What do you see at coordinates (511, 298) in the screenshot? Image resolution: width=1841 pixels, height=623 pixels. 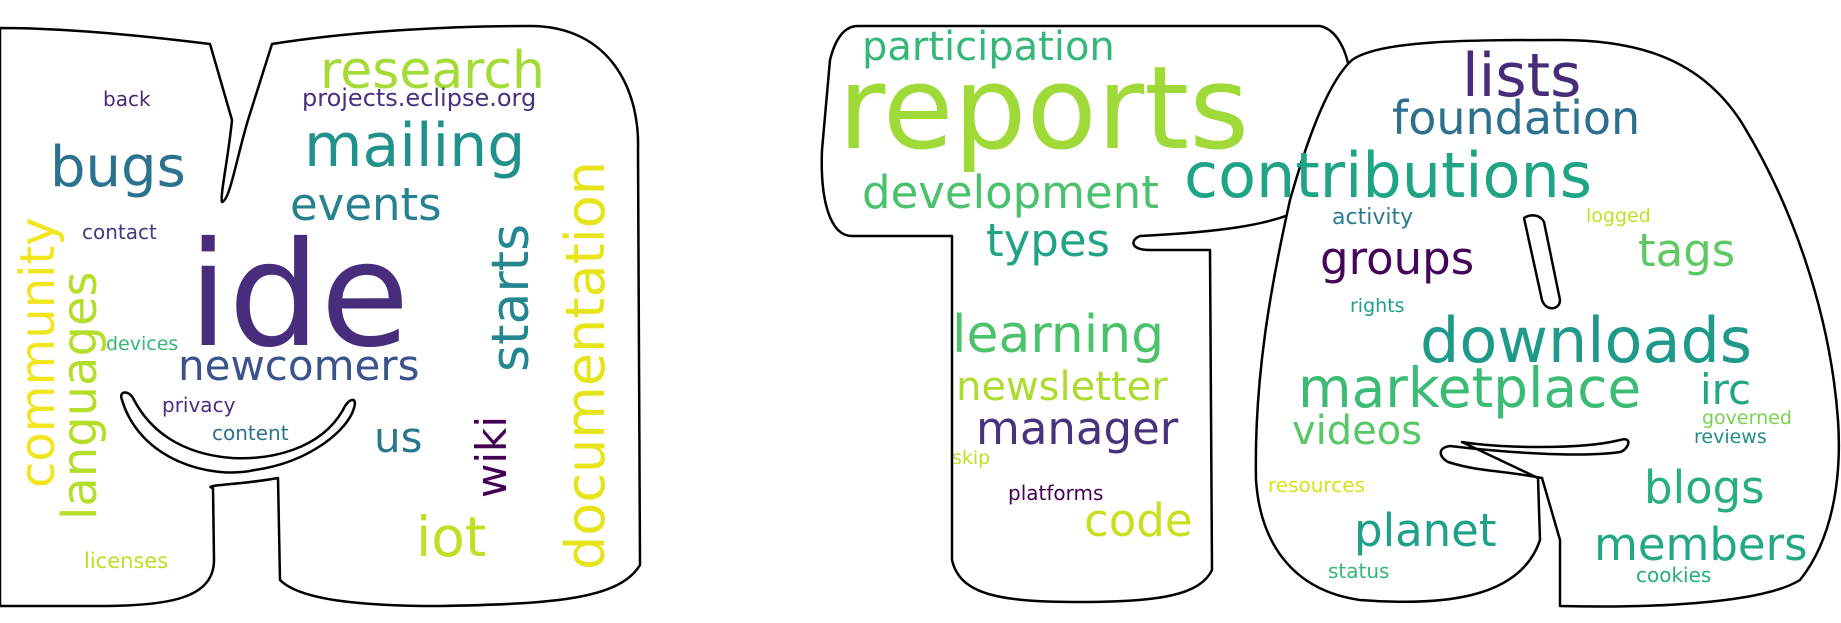 I see `word-starts: starts` at bounding box center [511, 298].